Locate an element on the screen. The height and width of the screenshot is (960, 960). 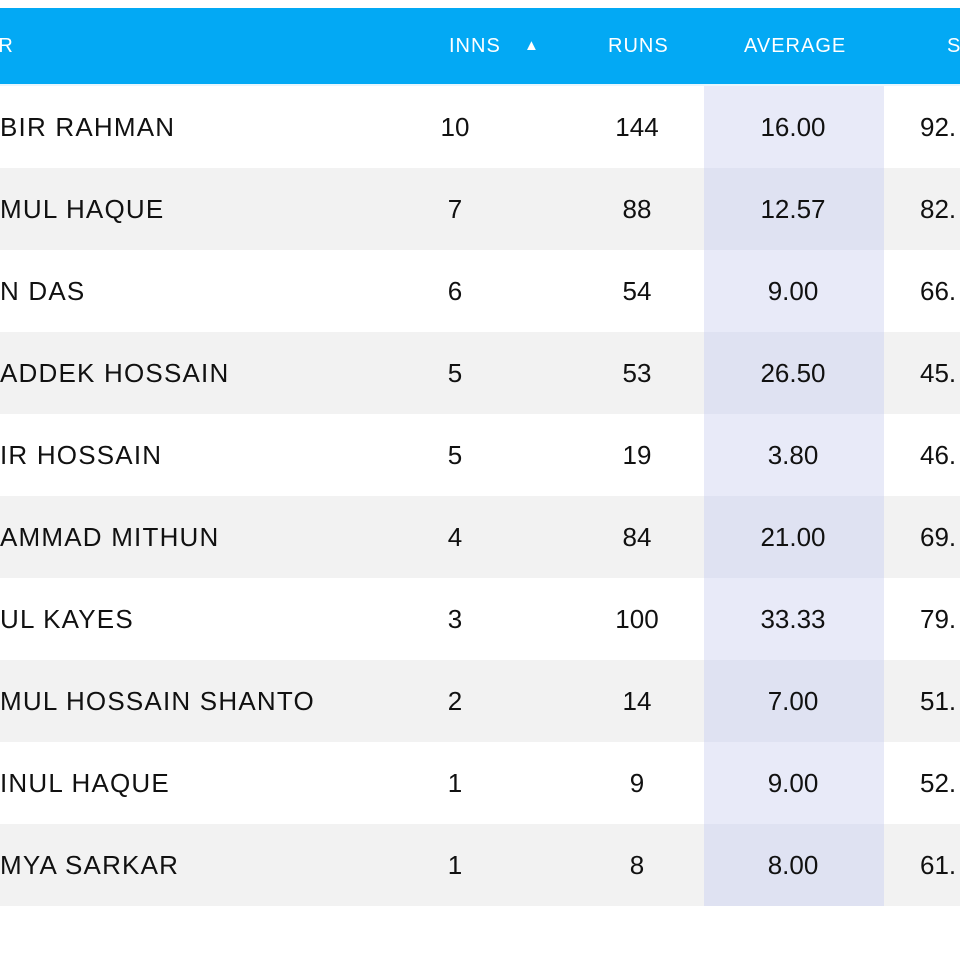
runs-cell: 8 is located at coordinates (637, 865).